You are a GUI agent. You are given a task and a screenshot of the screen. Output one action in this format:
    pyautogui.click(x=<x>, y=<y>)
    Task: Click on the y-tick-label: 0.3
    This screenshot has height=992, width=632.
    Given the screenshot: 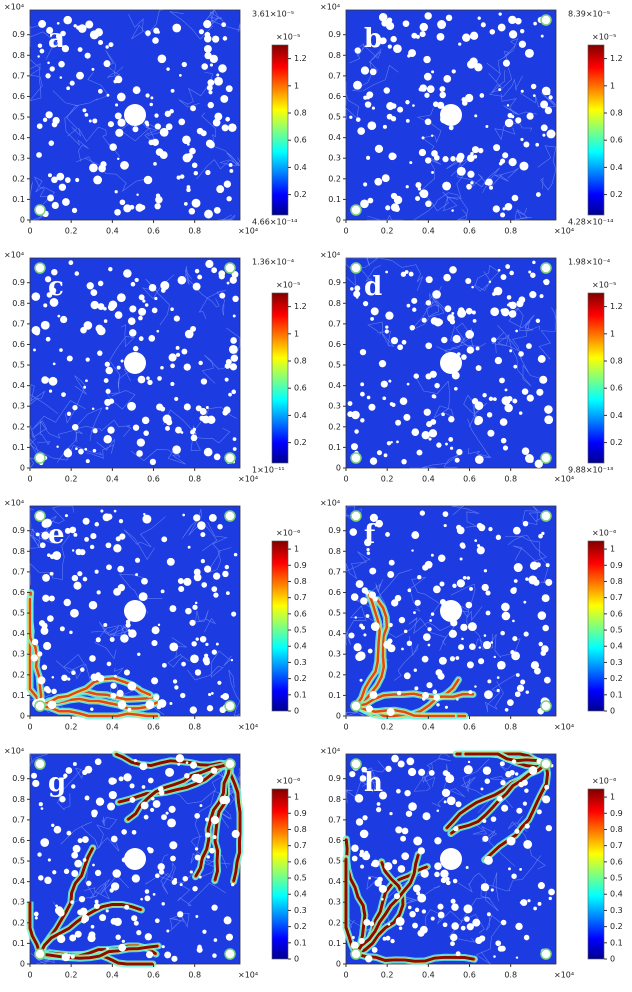 What is the action you would take?
    pyautogui.click(x=18, y=654)
    